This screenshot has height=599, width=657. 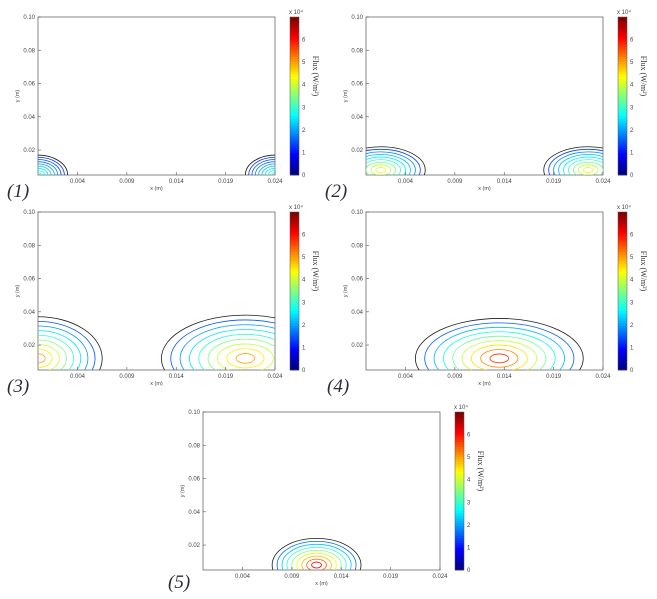 What do you see at coordinates (357, 346) in the screenshot?
I see `y-tick-label: 0.02` at bounding box center [357, 346].